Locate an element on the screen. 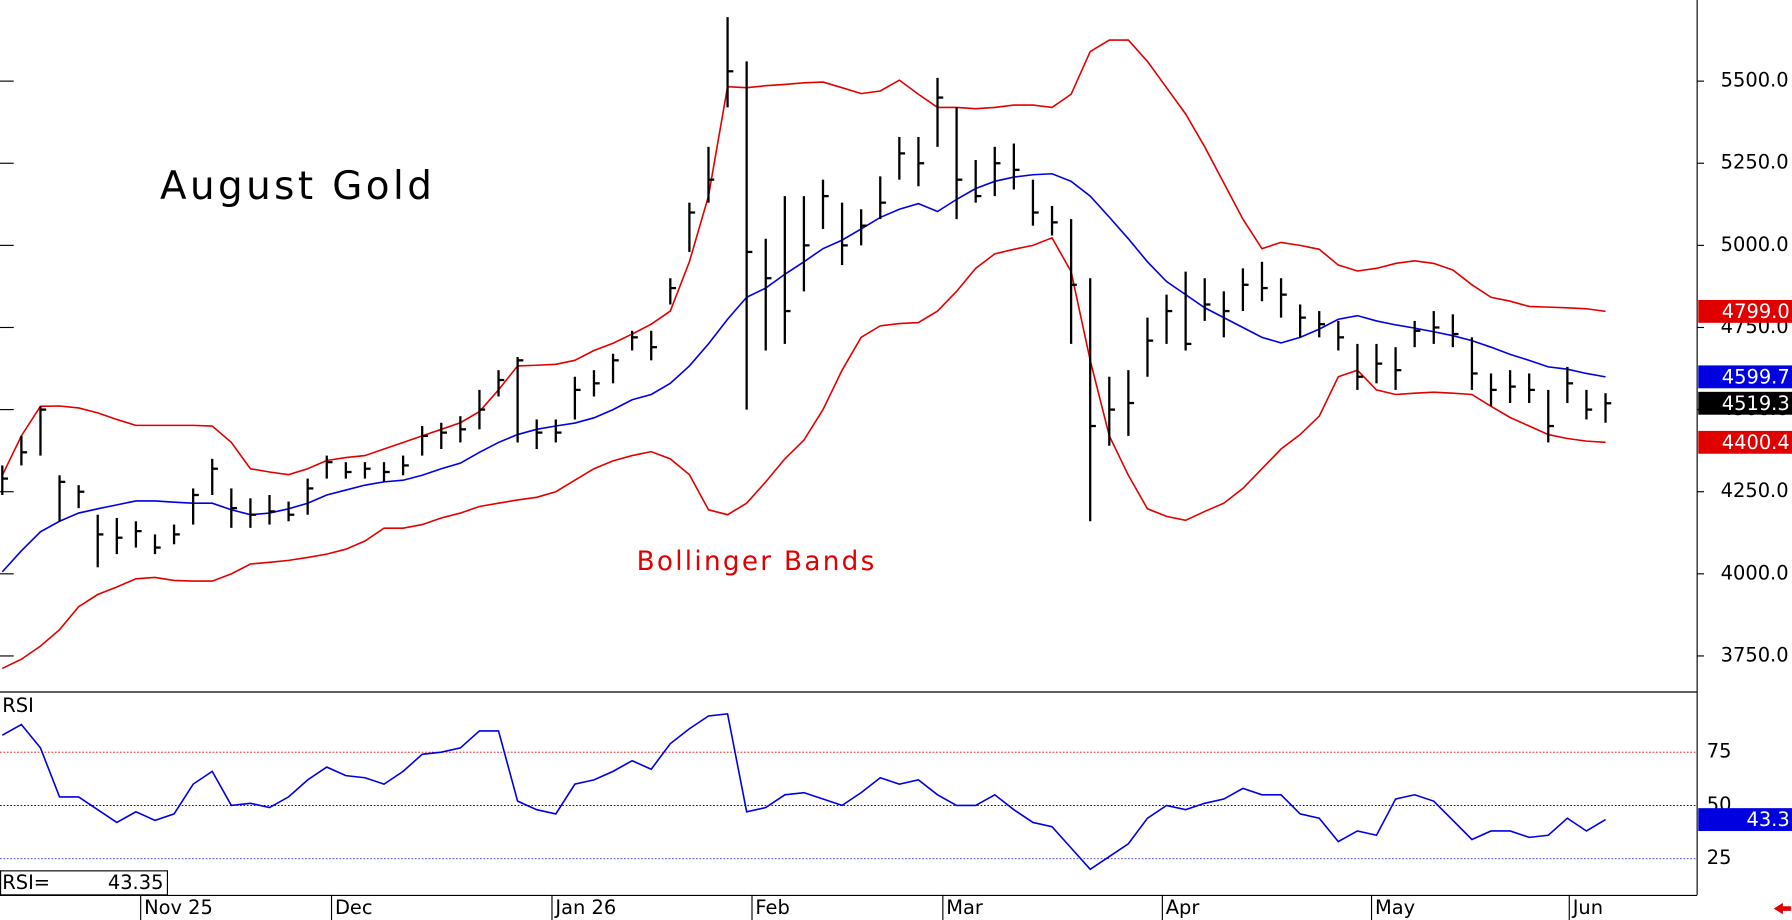 This screenshot has height=920, width=1792. readout-box is located at coordinates (84, 883).